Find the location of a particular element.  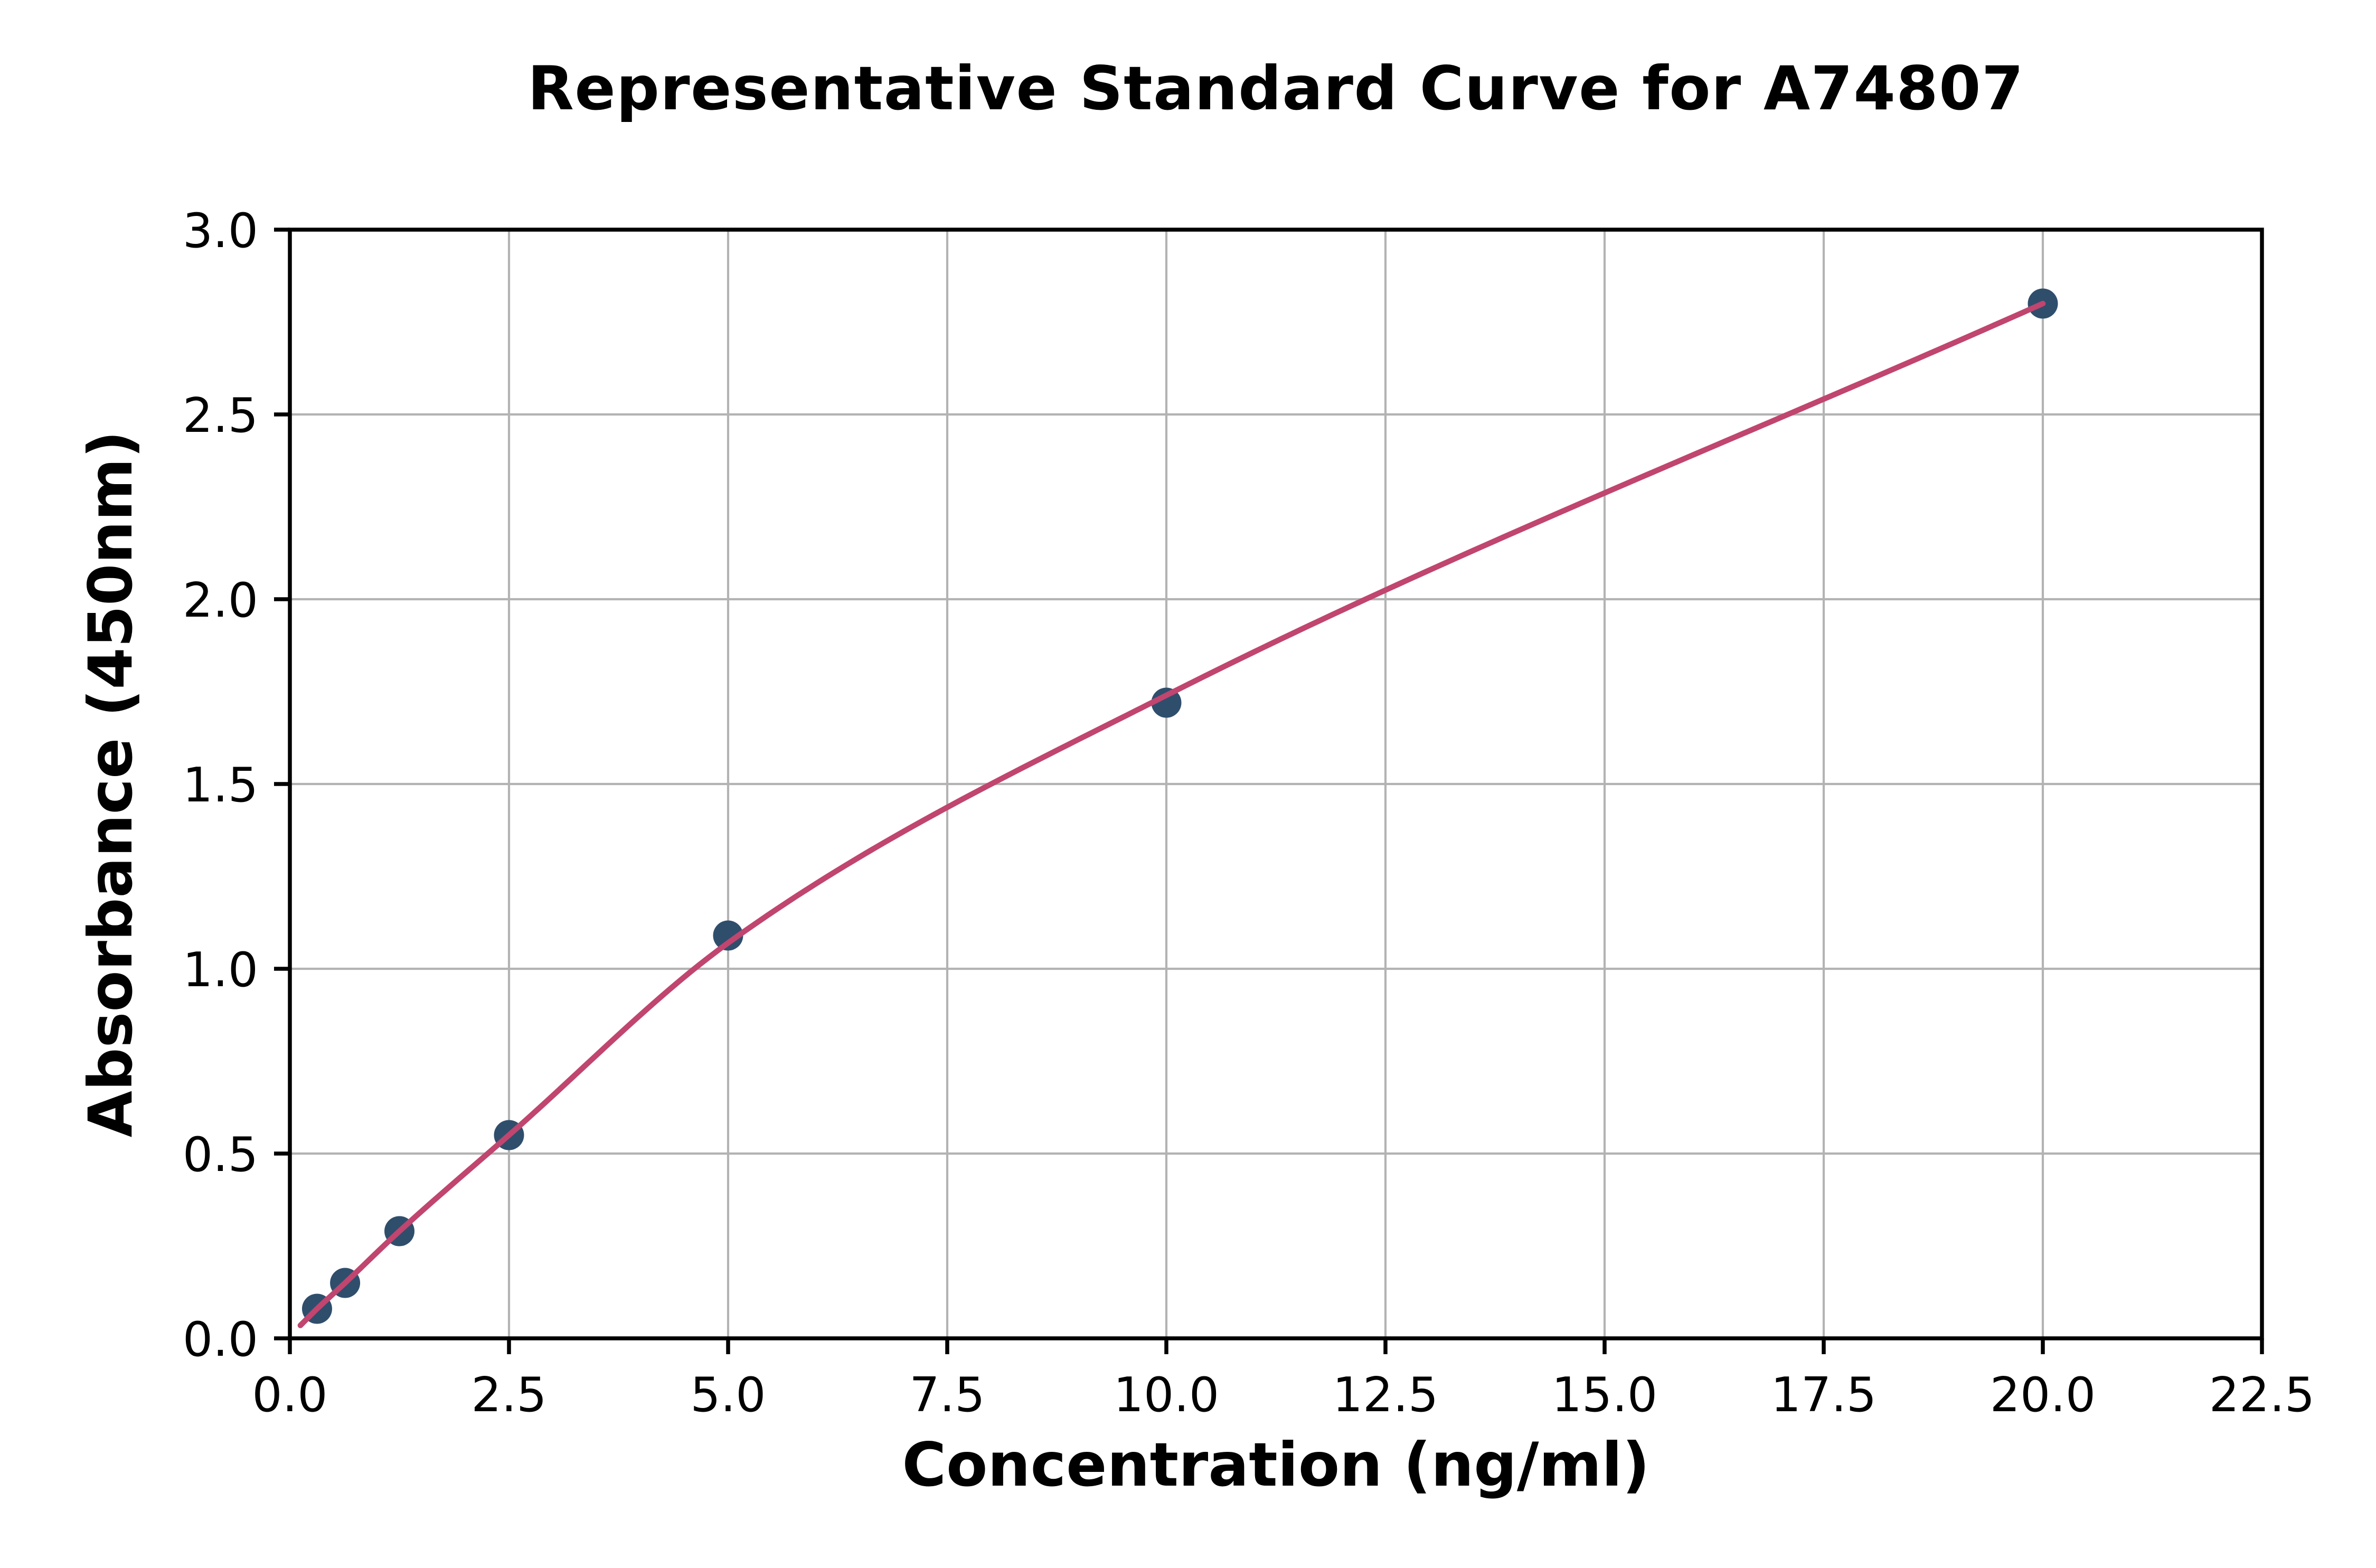

x-tick-label: 2.5 is located at coordinates (509, 1395).